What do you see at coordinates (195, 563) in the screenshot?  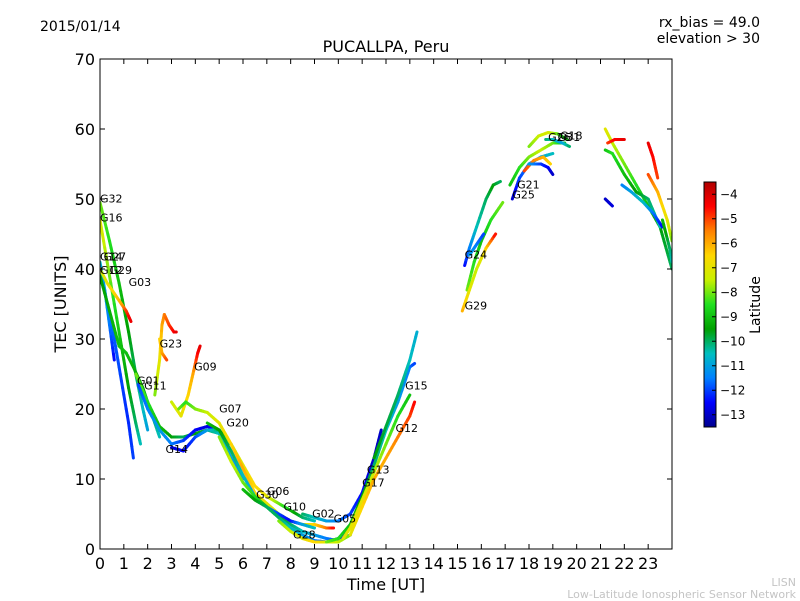 I see `x-tick-label: 4` at bounding box center [195, 563].